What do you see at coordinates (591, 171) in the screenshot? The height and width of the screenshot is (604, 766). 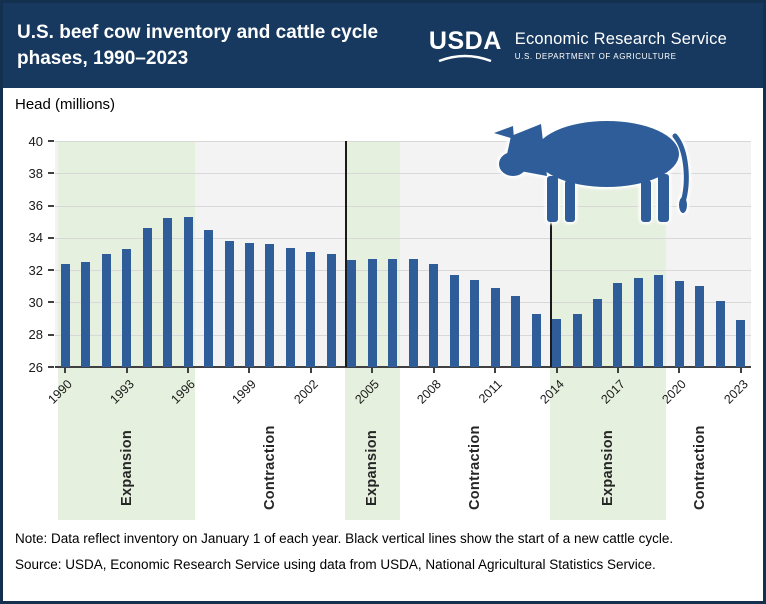 I see `cow-silhouette-icon` at bounding box center [591, 171].